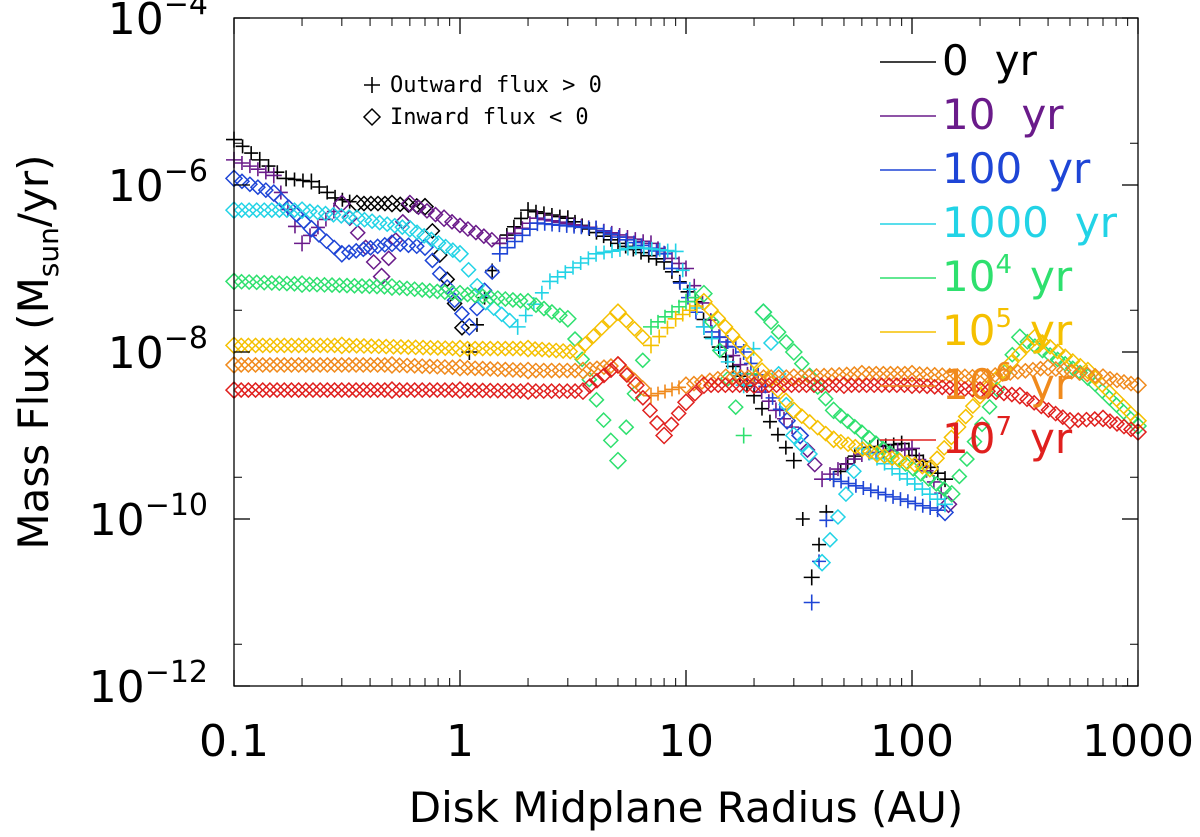 The height and width of the screenshot is (837, 1200). Describe the element at coordinates (968, 438) in the screenshot. I see `legend-label-base: 10` at that location.